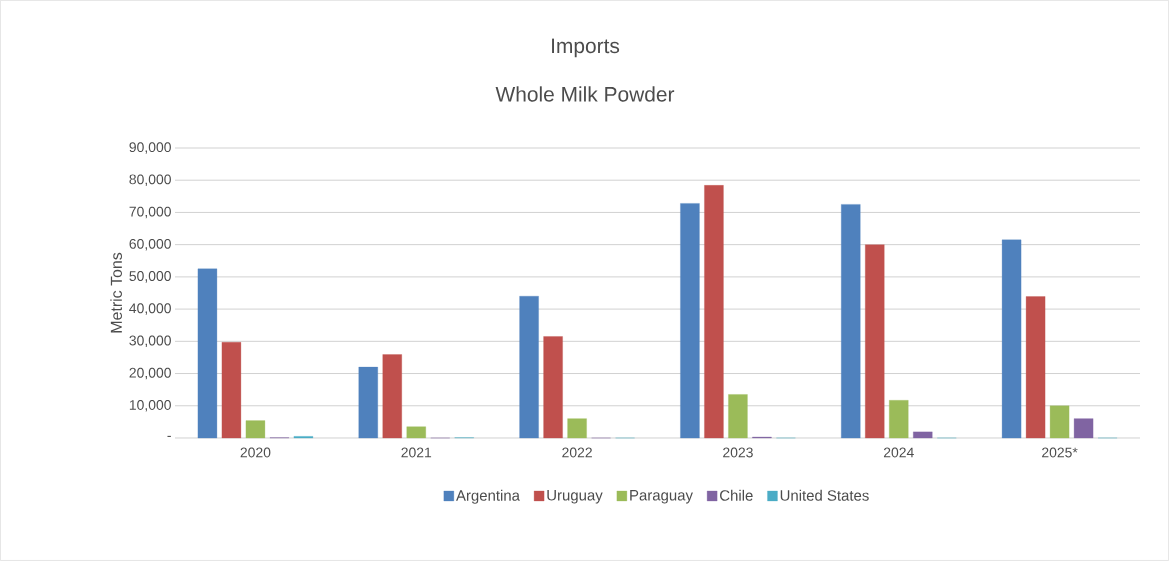  What do you see at coordinates (150, 244) in the screenshot?
I see `y-tick-label: 60,000` at bounding box center [150, 244].